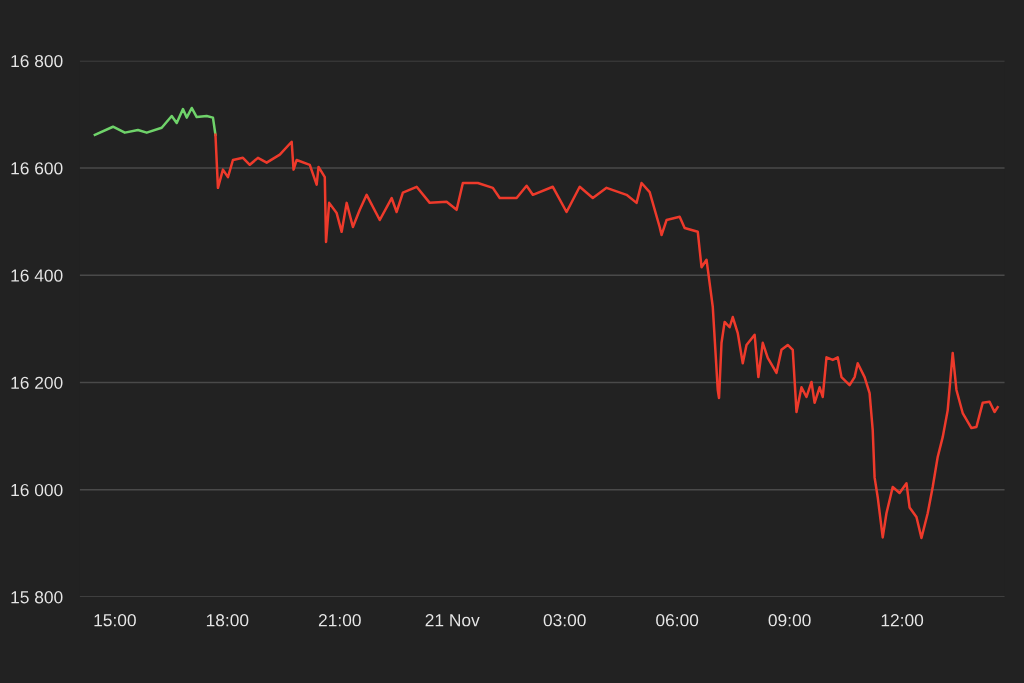 The image size is (1024, 683). I want to click on y-tick-label: 16 800, so click(37, 61).